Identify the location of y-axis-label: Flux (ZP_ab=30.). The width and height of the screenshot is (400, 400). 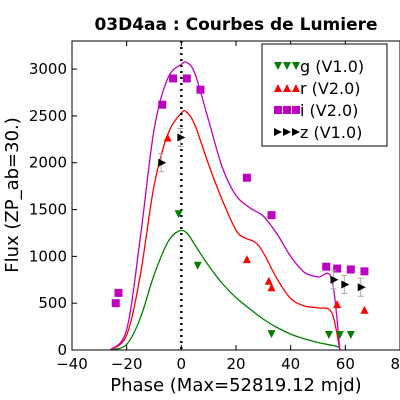
(12, 195).